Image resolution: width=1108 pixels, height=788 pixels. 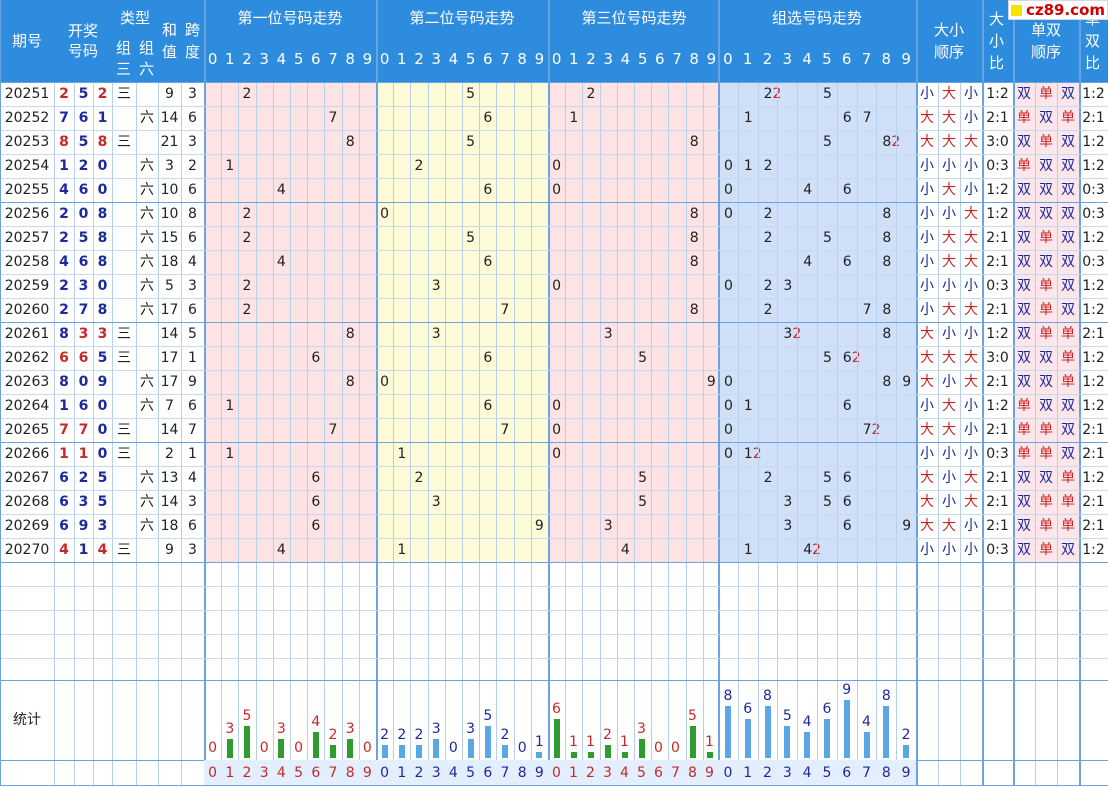 I want to click on group-hit: 1, so click(x=748, y=406).